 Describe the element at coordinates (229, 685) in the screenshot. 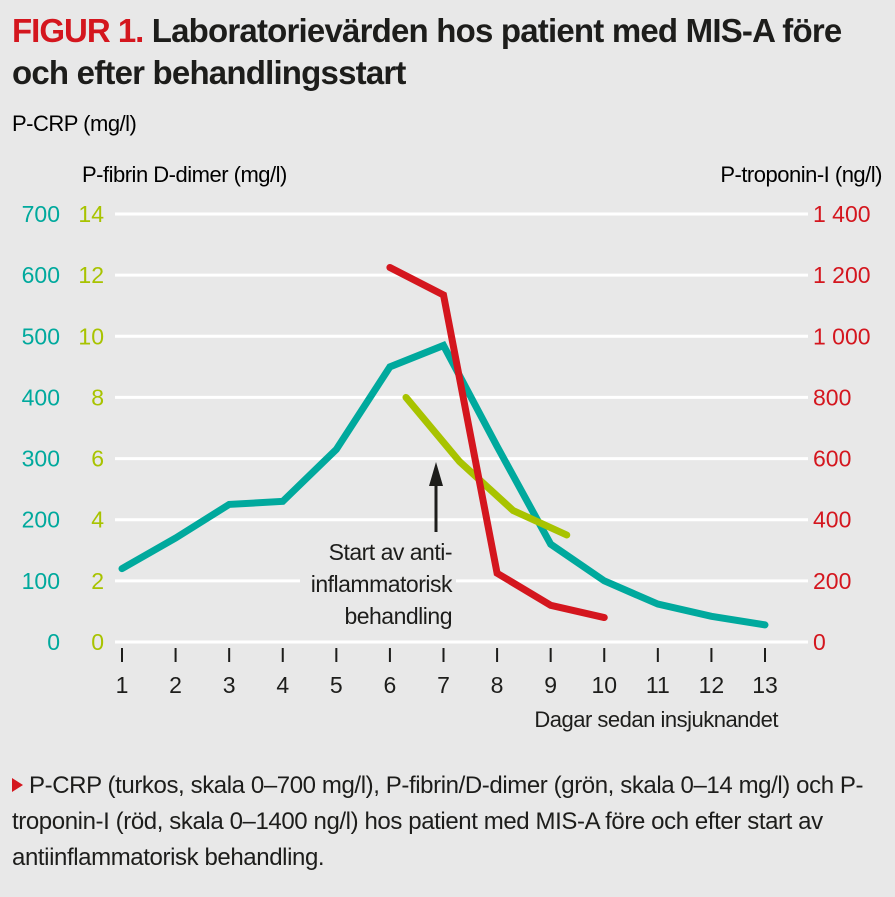

I see `x-tick-label: 3` at that location.